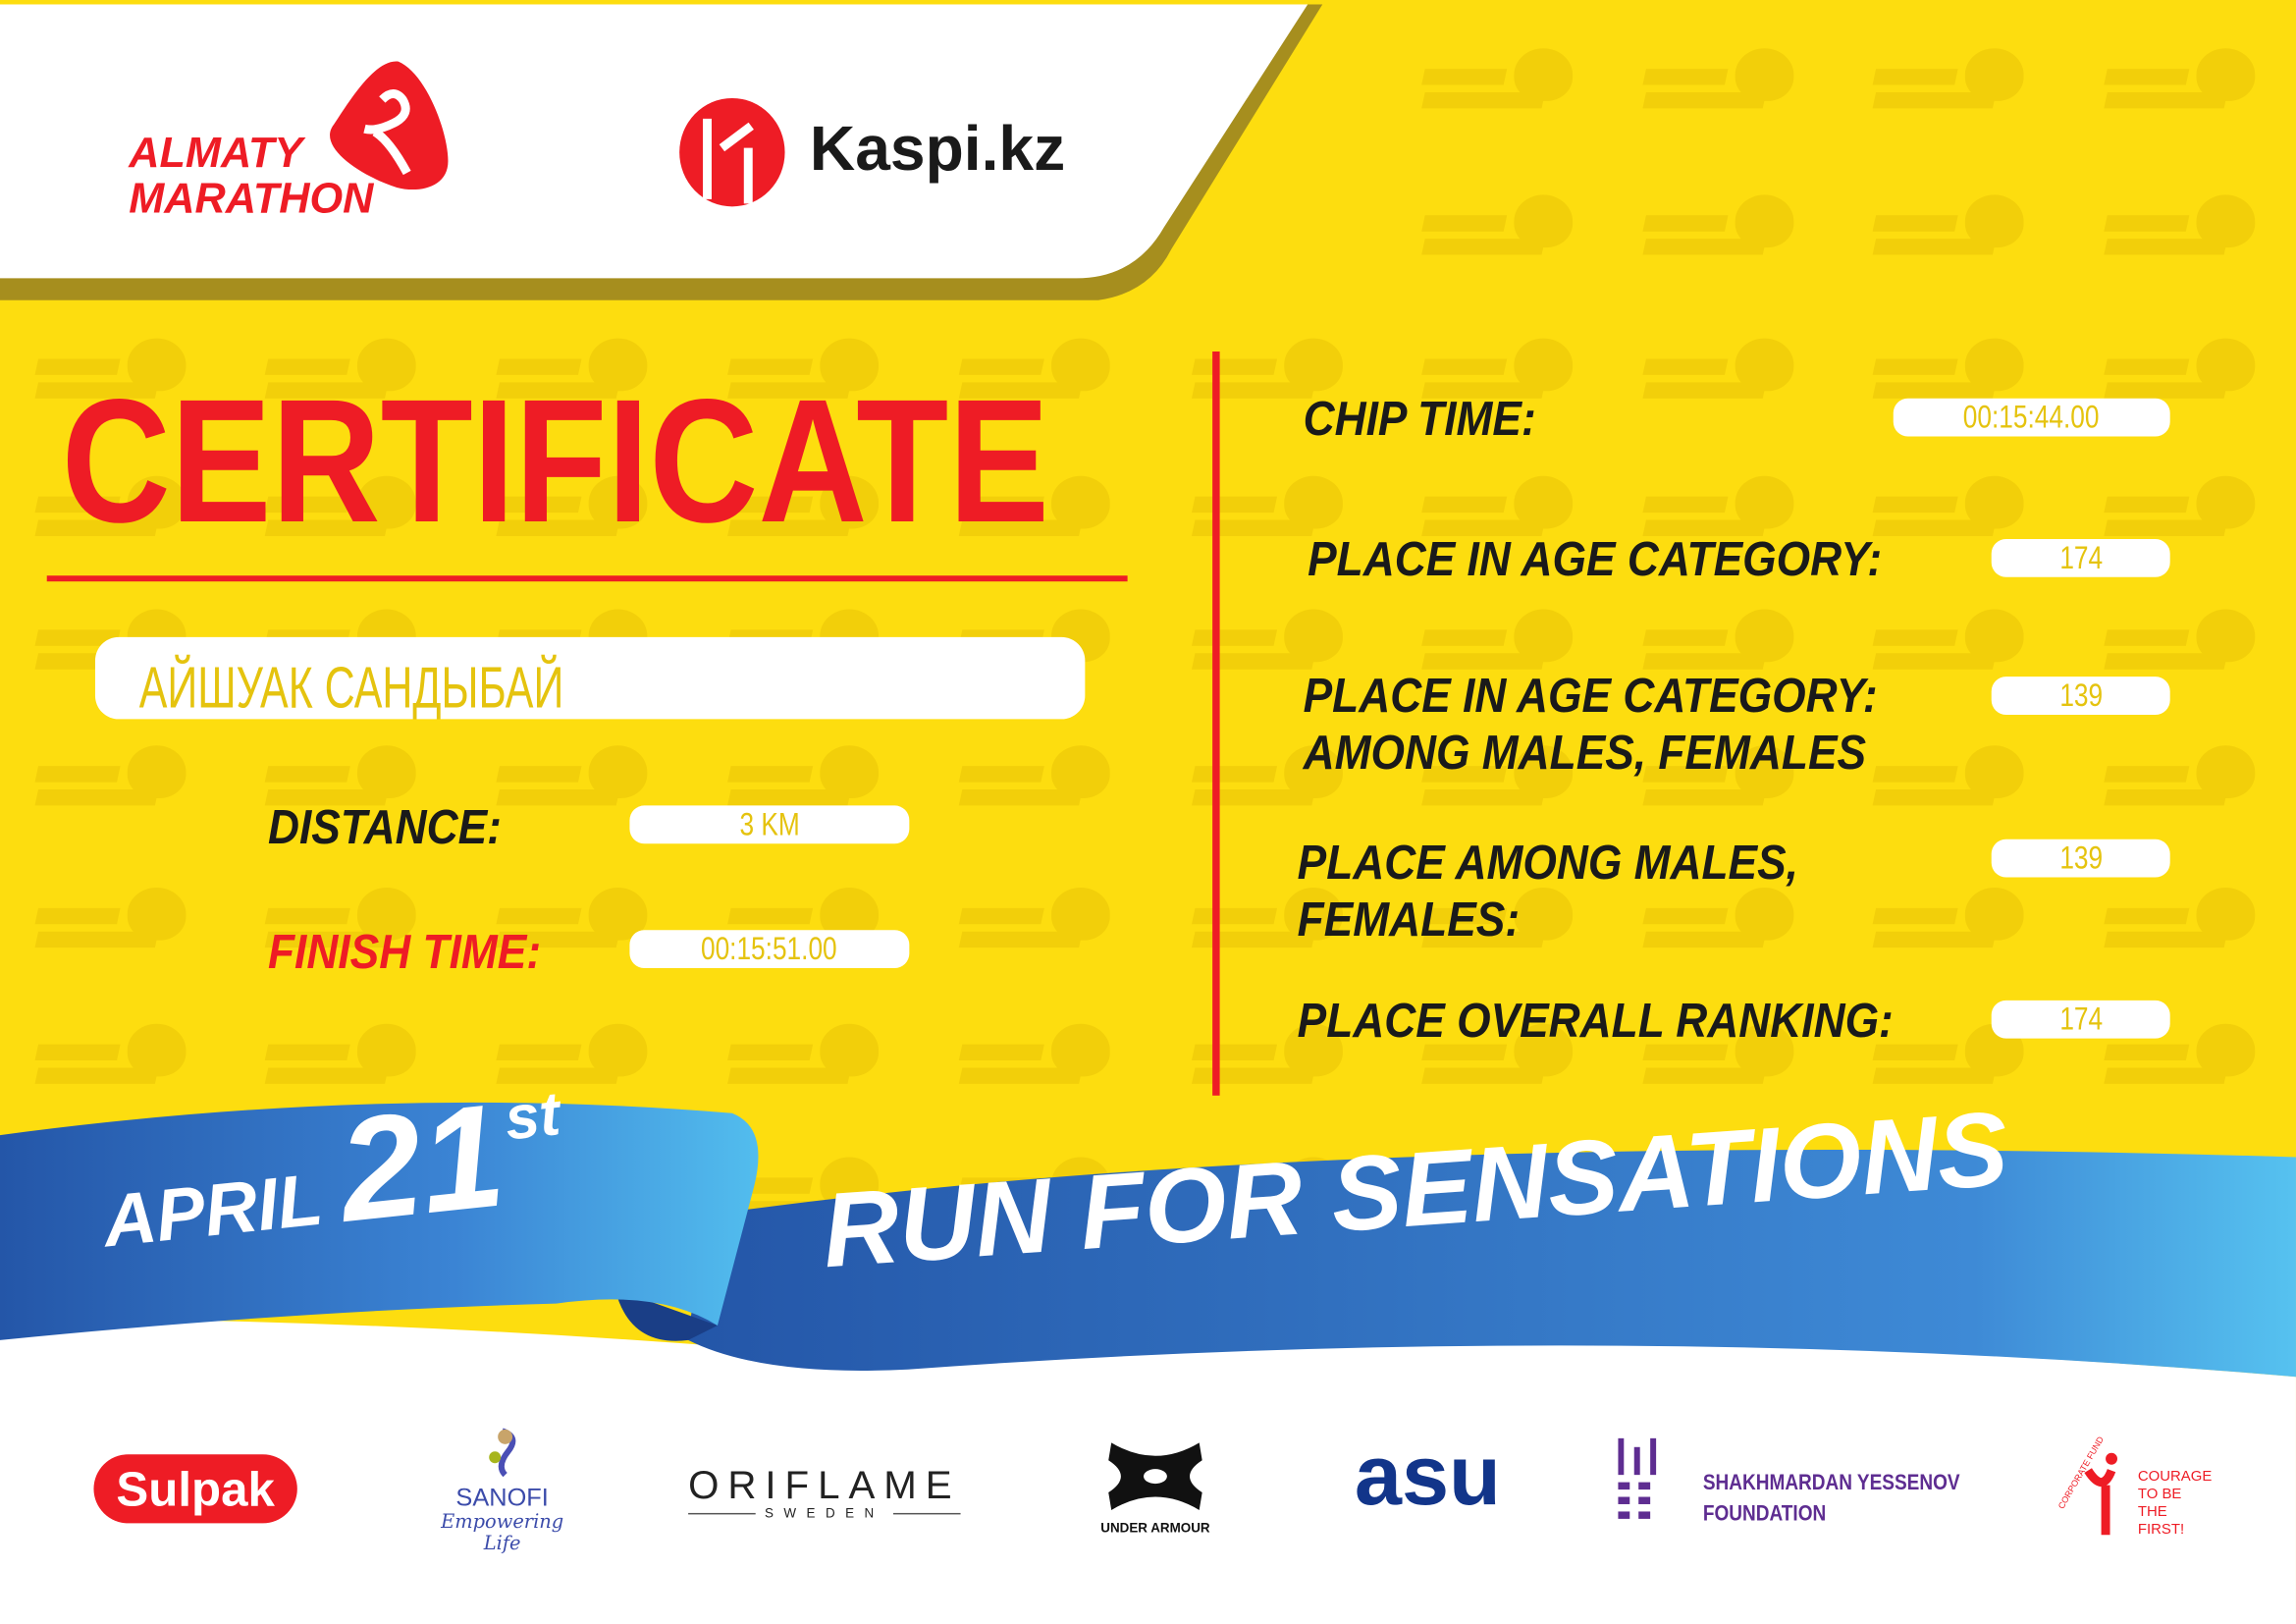 The height and width of the screenshot is (1624, 2296). What do you see at coordinates (769, 949) in the screenshot?
I see `finish-time-value: 00:15:51.00` at bounding box center [769, 949].